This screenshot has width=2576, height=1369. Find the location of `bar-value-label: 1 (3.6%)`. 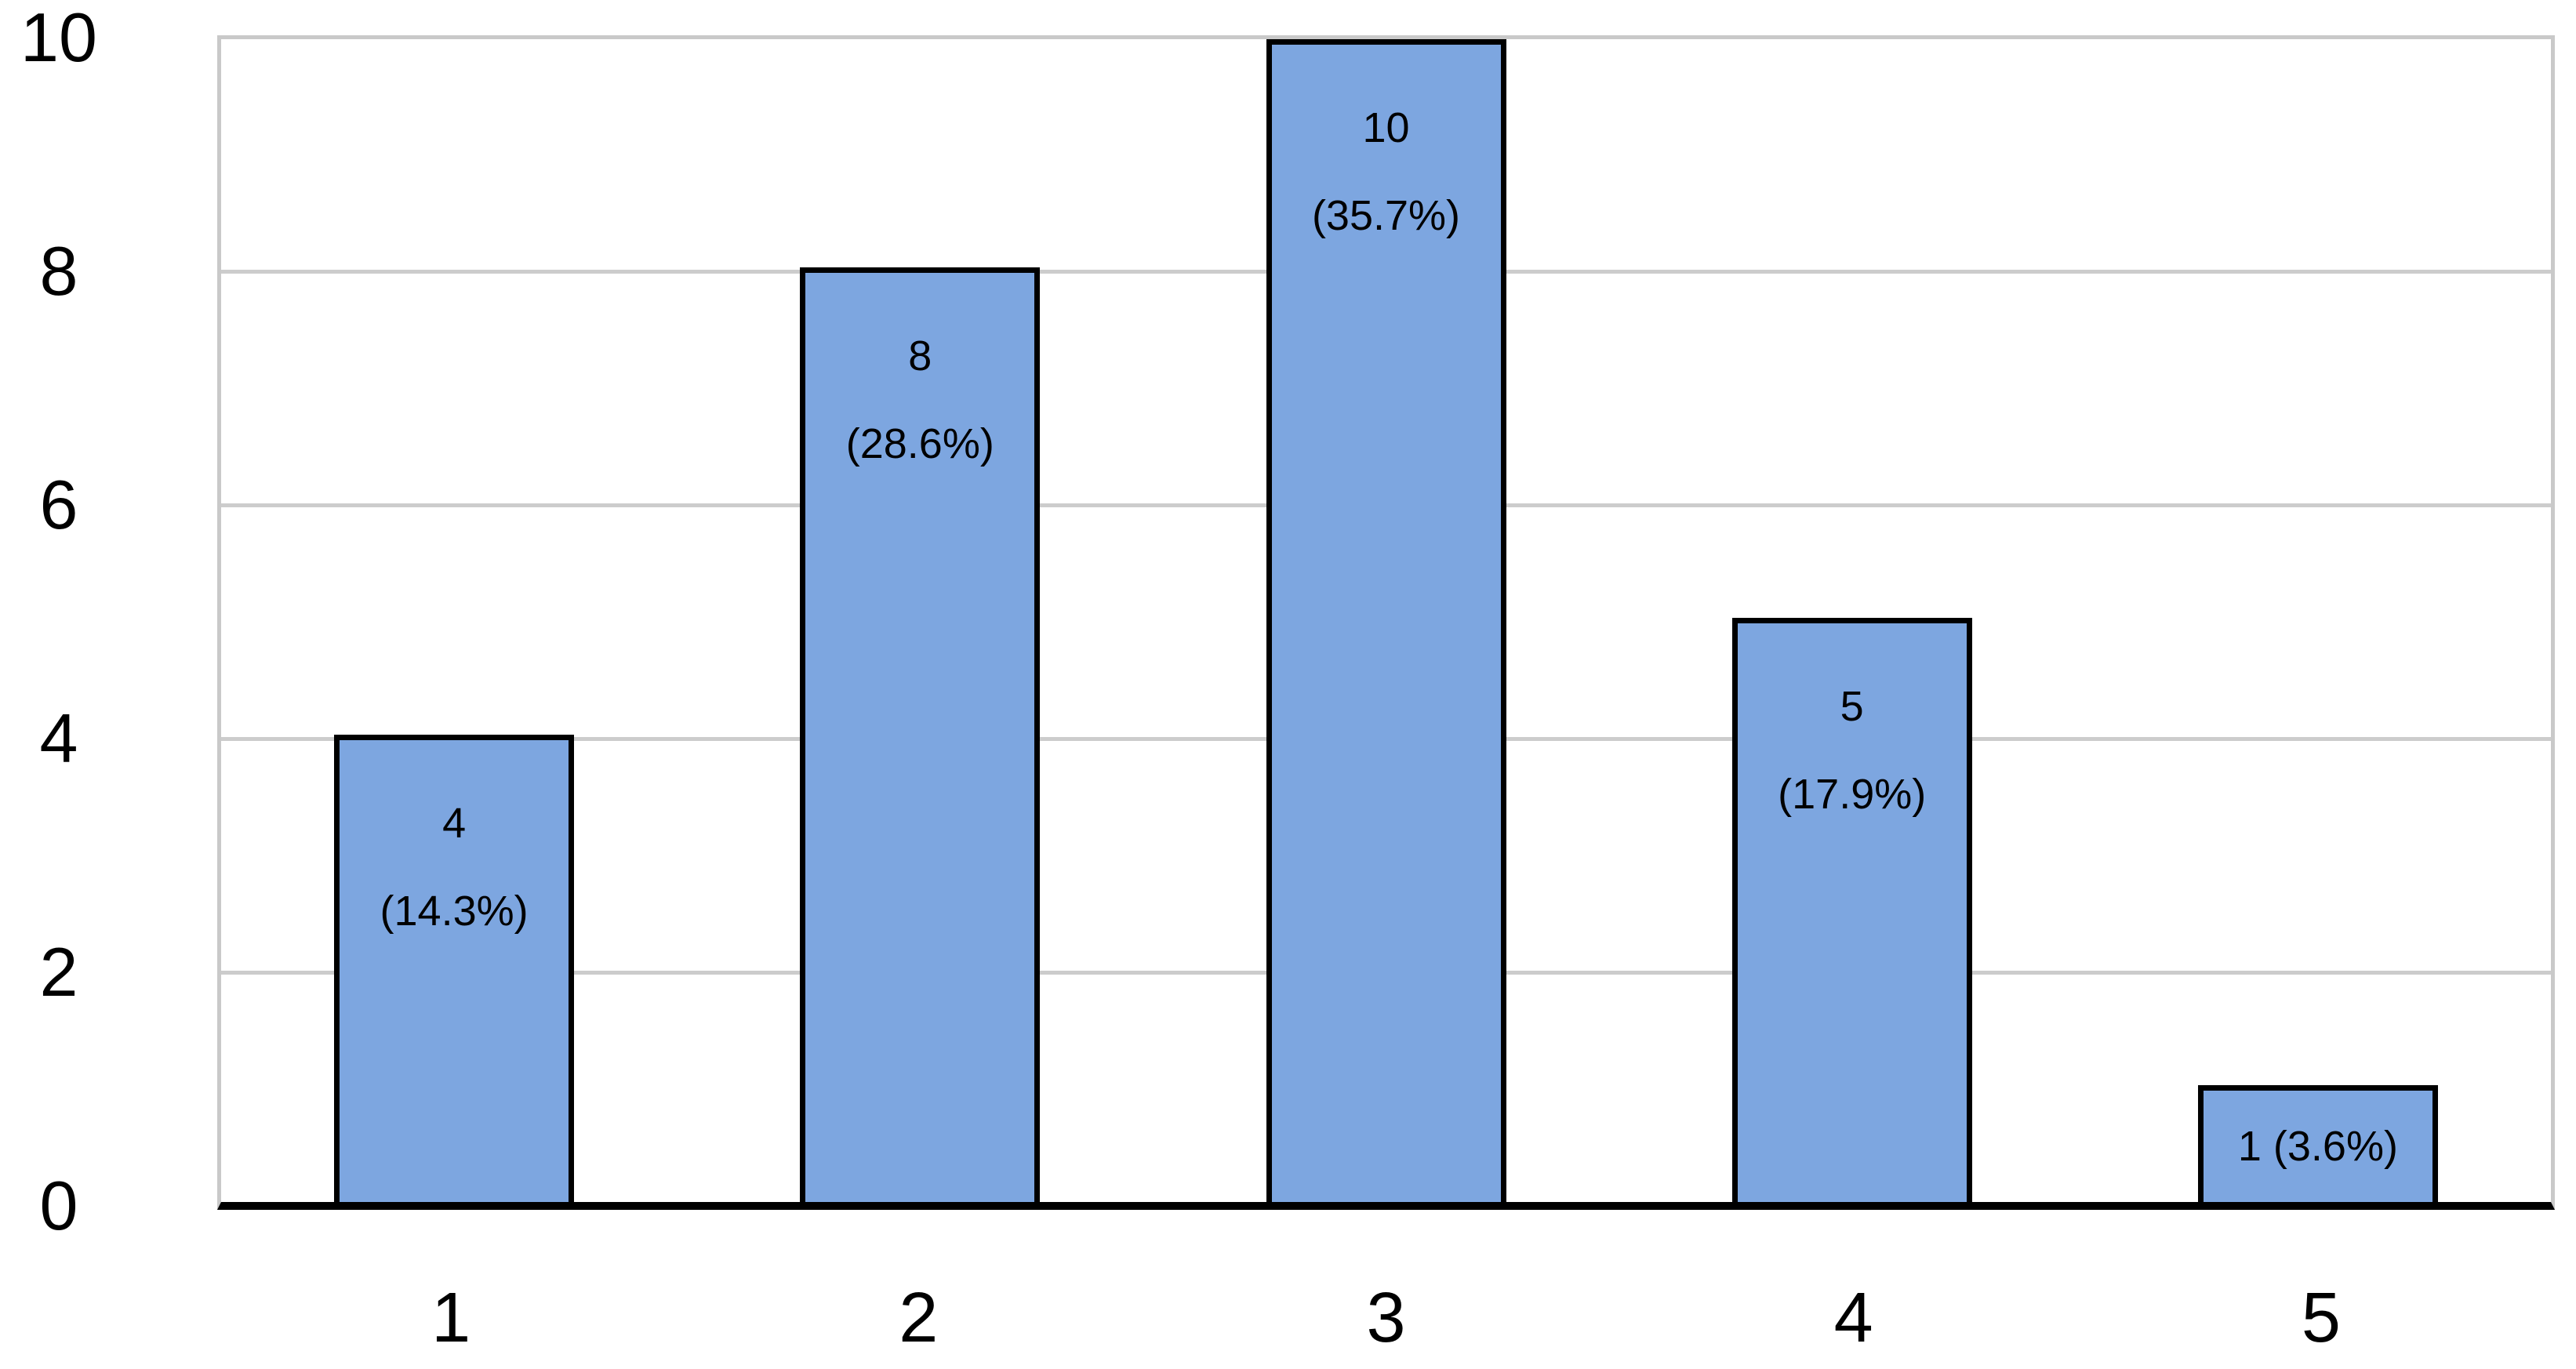

bar-value-label: 1 (3.6%) is located at coordinates (2317, 1146).